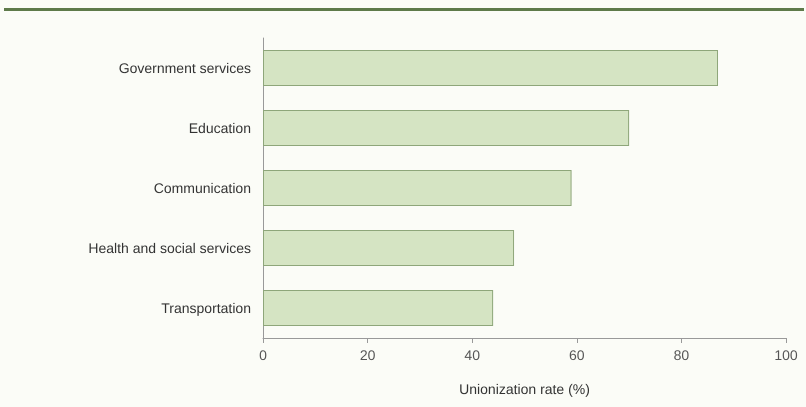  I want to click on y-tick-label: Communication, so click(202, 188).